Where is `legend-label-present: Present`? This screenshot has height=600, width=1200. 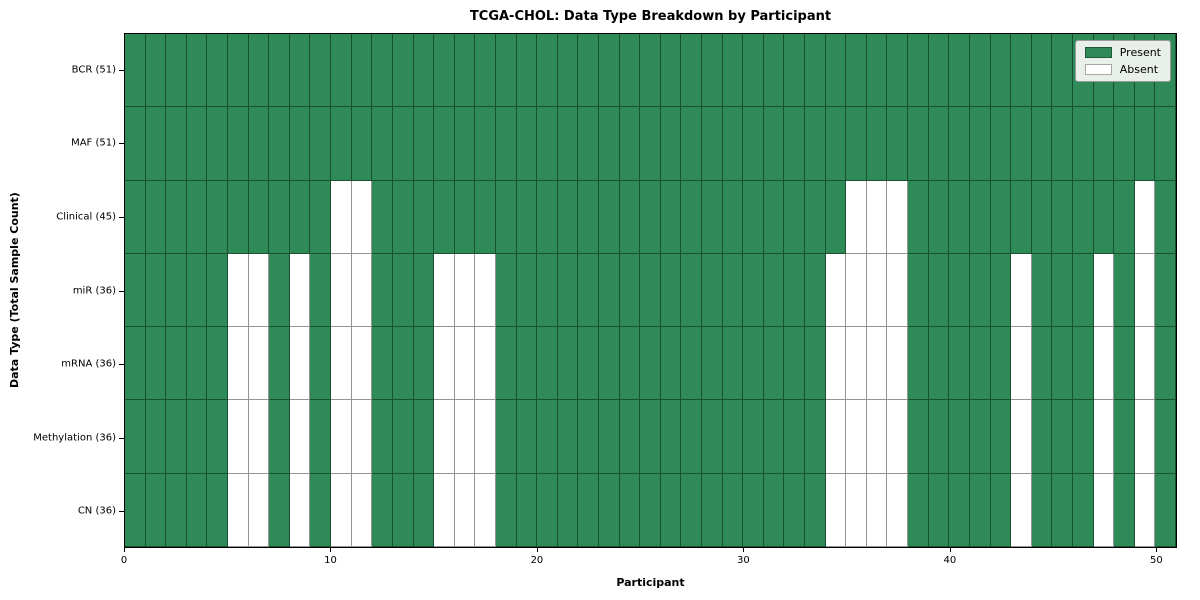
legend-label-present: Present is located at coordinates (1140, 52).